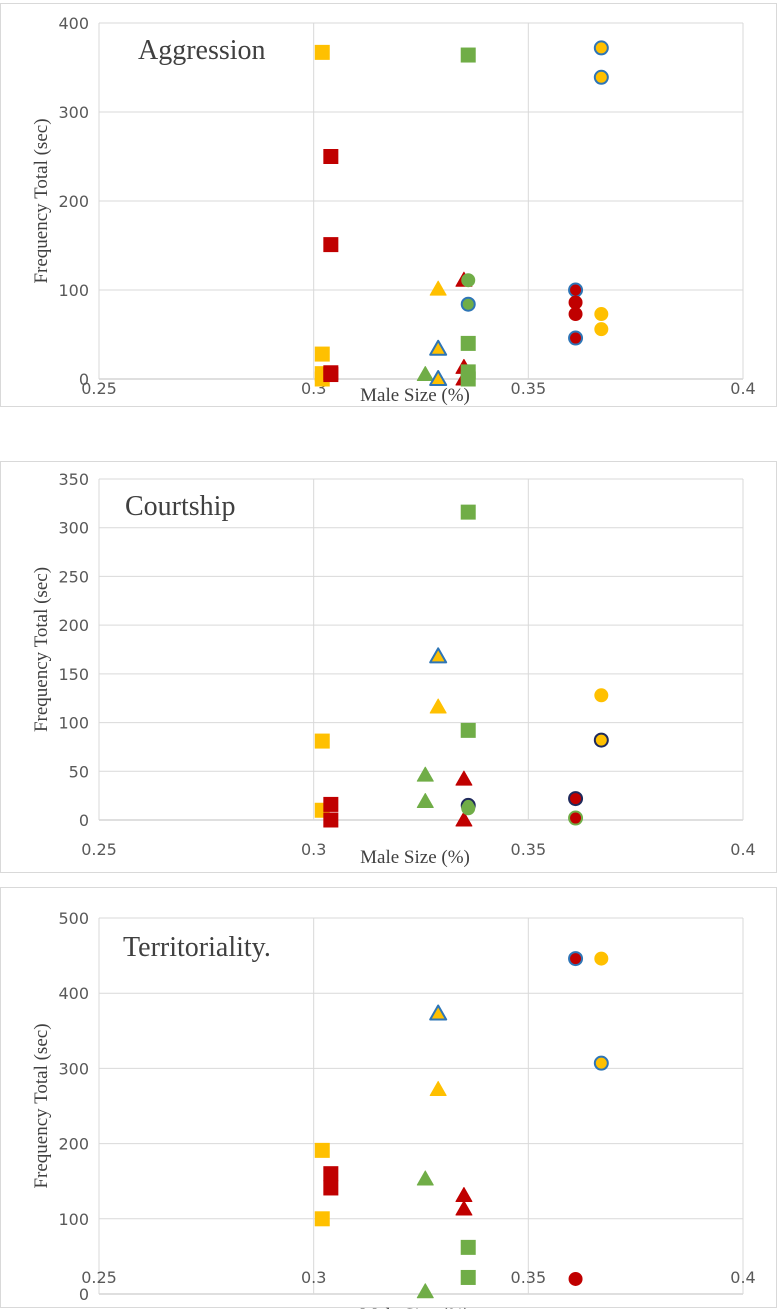  I want to click on courtship-y-tick-label: 100, so click(73, 723).